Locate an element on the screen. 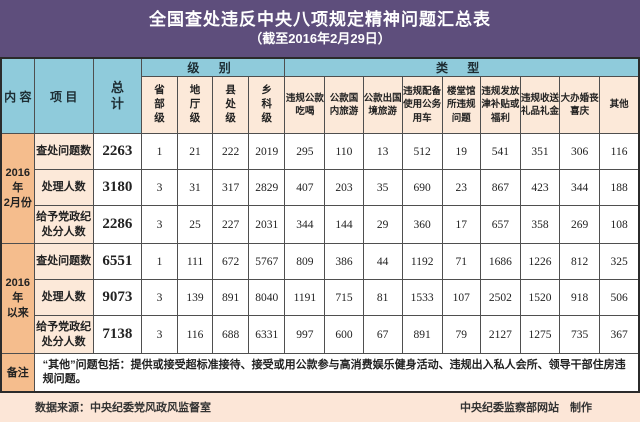  header-total: 总计 is located at coordinates (117, 95).